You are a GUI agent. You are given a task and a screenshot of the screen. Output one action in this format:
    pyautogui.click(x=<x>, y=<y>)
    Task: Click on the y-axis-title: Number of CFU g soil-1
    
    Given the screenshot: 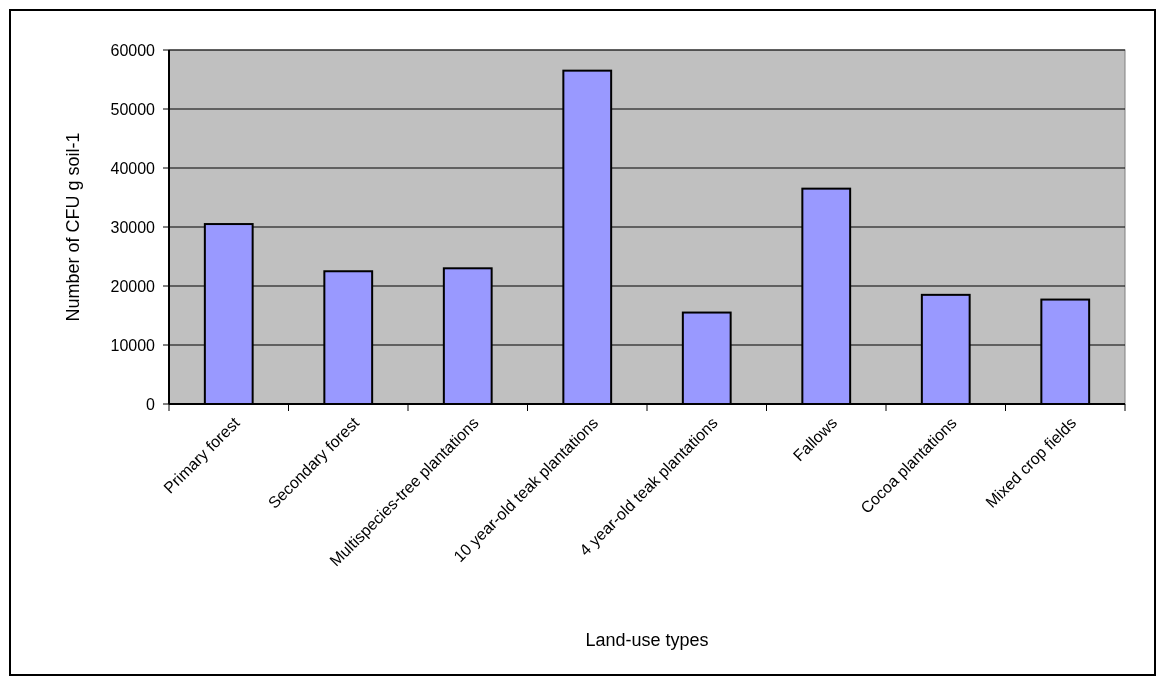 What is the action you would take?
    pyautogui.click(x=73, y=227)
    